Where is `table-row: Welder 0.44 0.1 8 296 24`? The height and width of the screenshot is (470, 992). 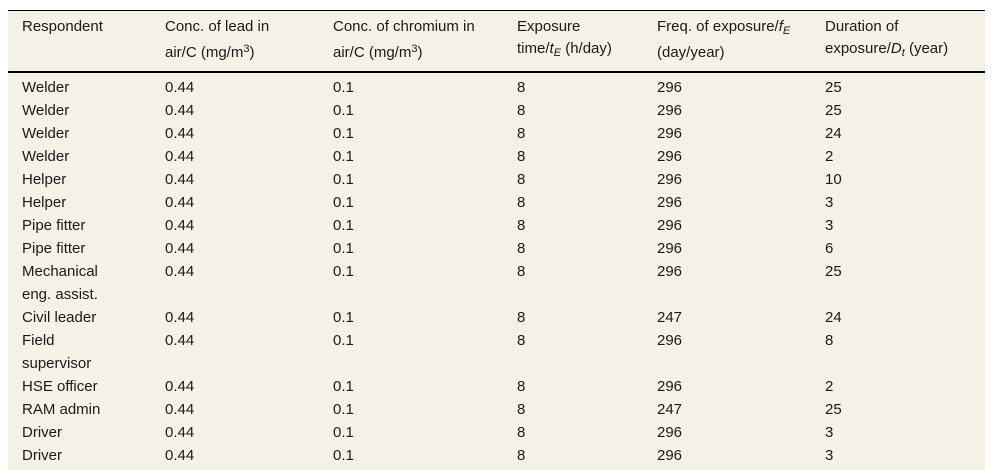 table-row: Welder 0.44 0.1 8 296 24 is located at coordinates (496, 133).